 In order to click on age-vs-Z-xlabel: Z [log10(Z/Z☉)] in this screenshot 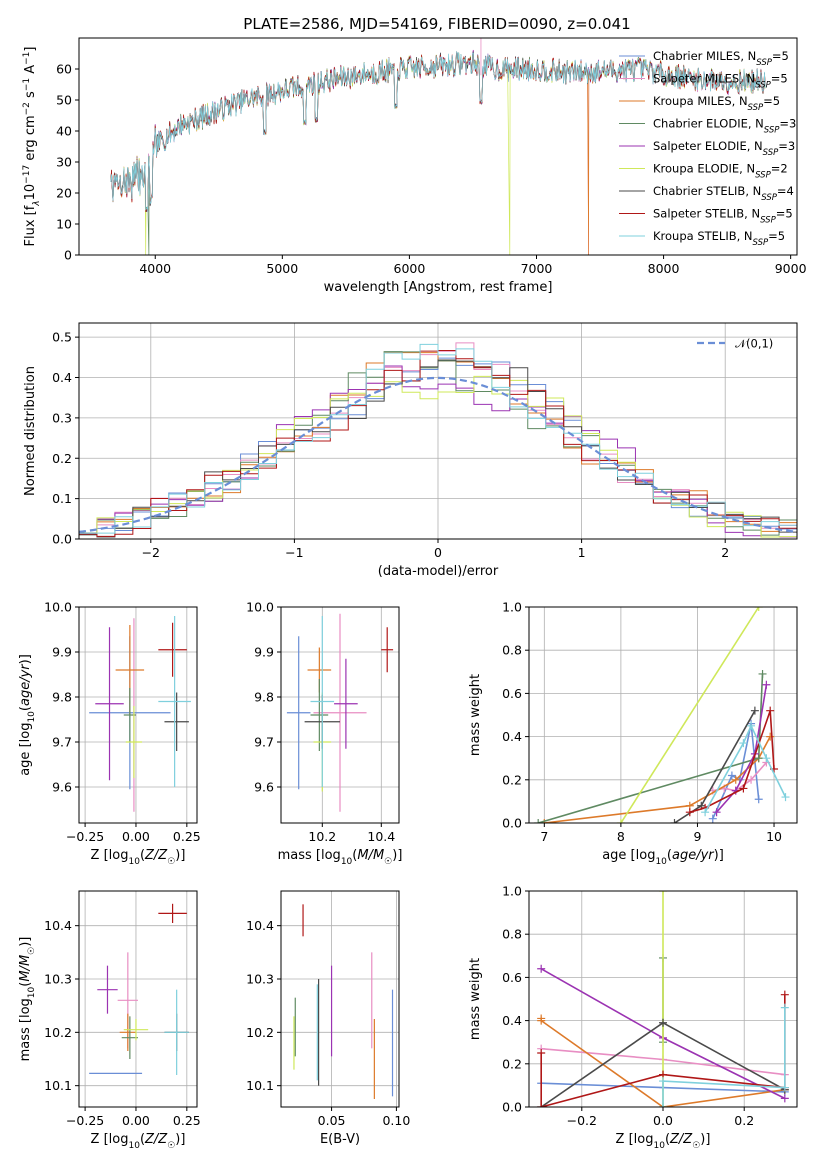, I will do `click(138, 857)`.